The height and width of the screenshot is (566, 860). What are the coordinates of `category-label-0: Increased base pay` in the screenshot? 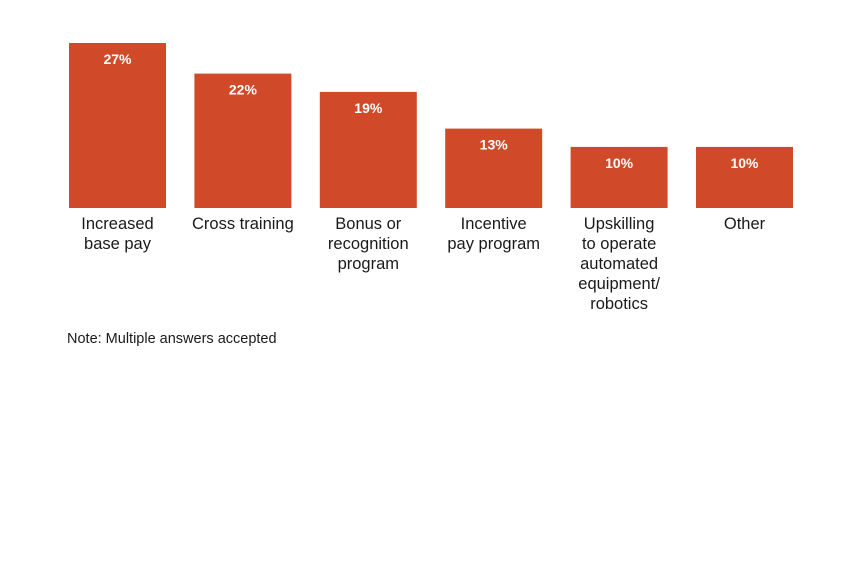 It's located at (117, 234).